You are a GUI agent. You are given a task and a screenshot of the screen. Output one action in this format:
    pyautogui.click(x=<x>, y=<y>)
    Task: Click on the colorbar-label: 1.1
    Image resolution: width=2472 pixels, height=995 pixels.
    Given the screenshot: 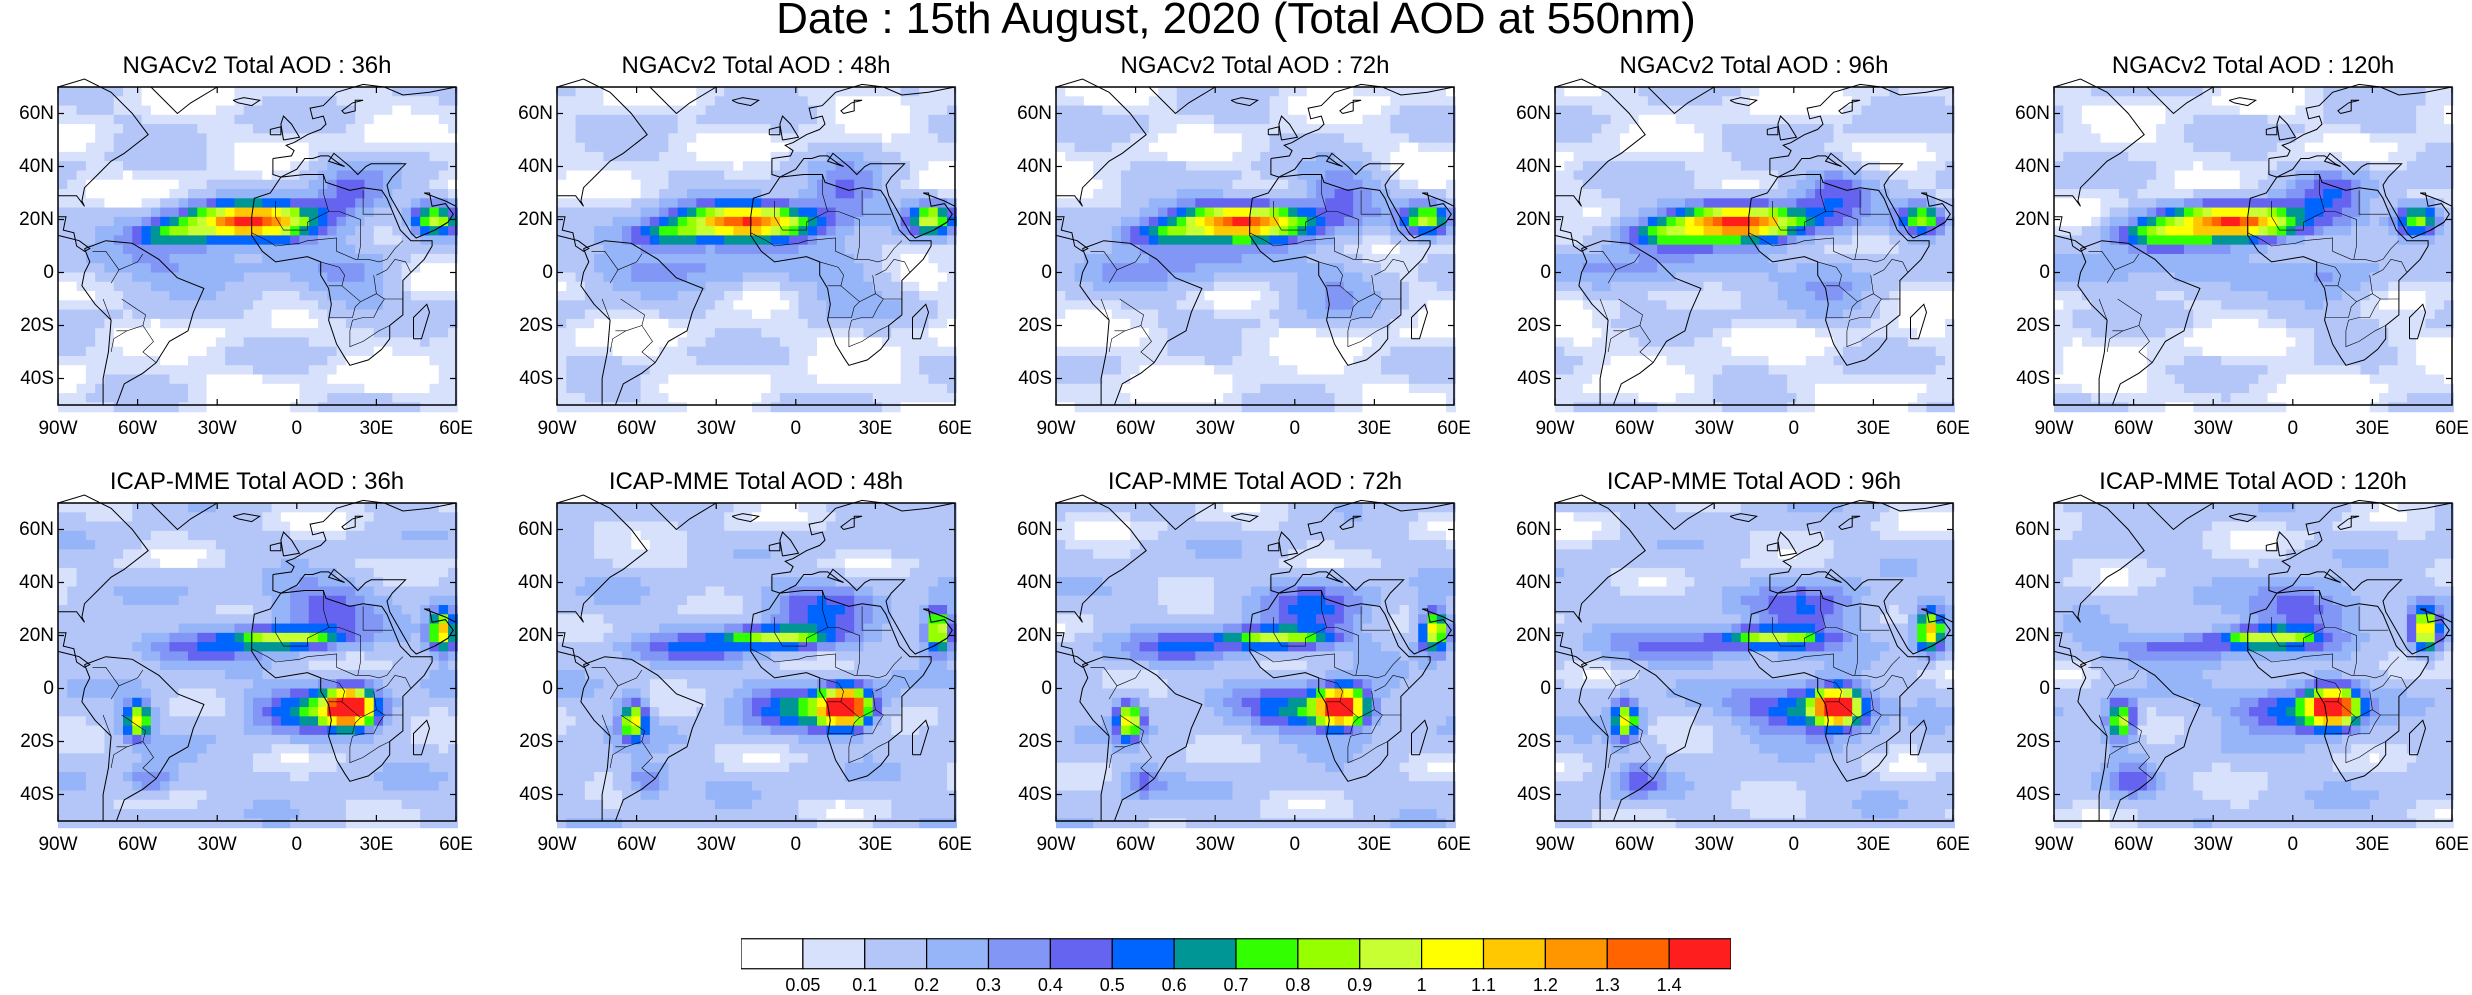 What is the action you would take?
    pyautogui.click(x=1483, y=985)
    